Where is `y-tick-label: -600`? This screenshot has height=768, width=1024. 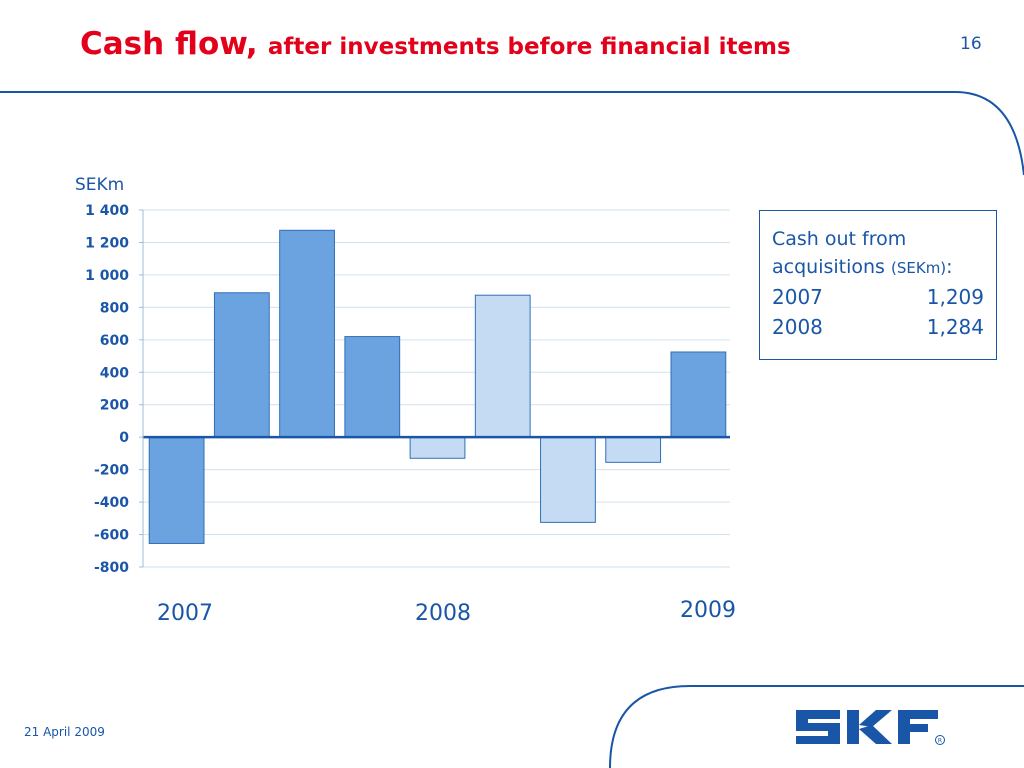 y-tick-label: -600 is located at coordinates (111, 536).